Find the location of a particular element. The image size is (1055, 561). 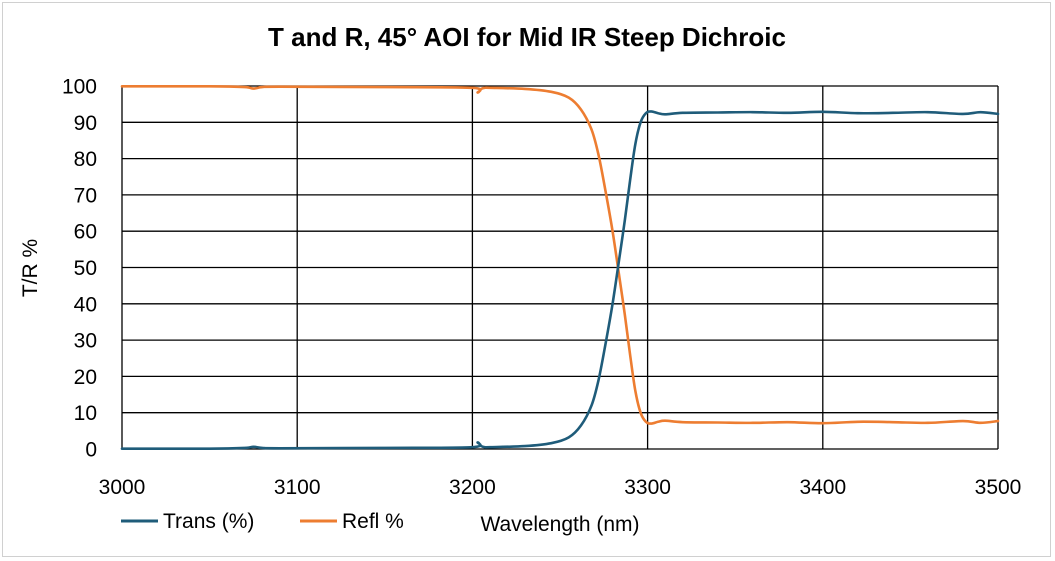

x-tick-labels: 3000 3100 3200 3300 3400 3500 is located at coordinates (560, 487).